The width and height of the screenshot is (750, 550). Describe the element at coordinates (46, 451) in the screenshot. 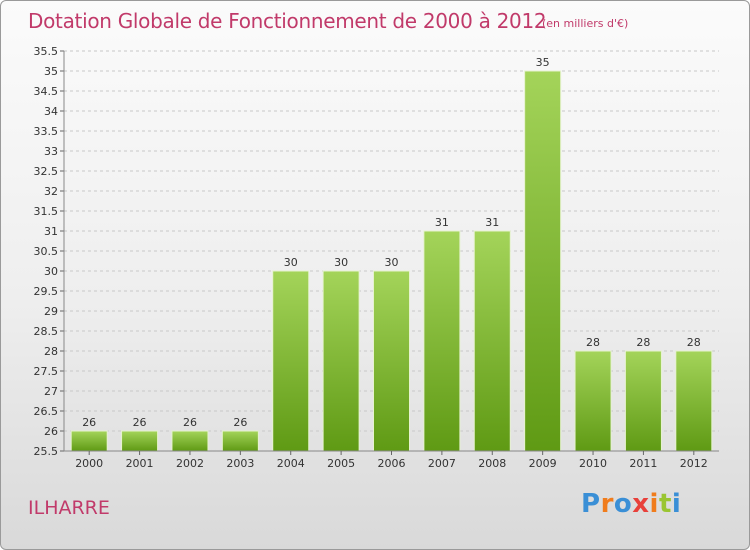

I see `y-tick-label: 25.5` at that location.